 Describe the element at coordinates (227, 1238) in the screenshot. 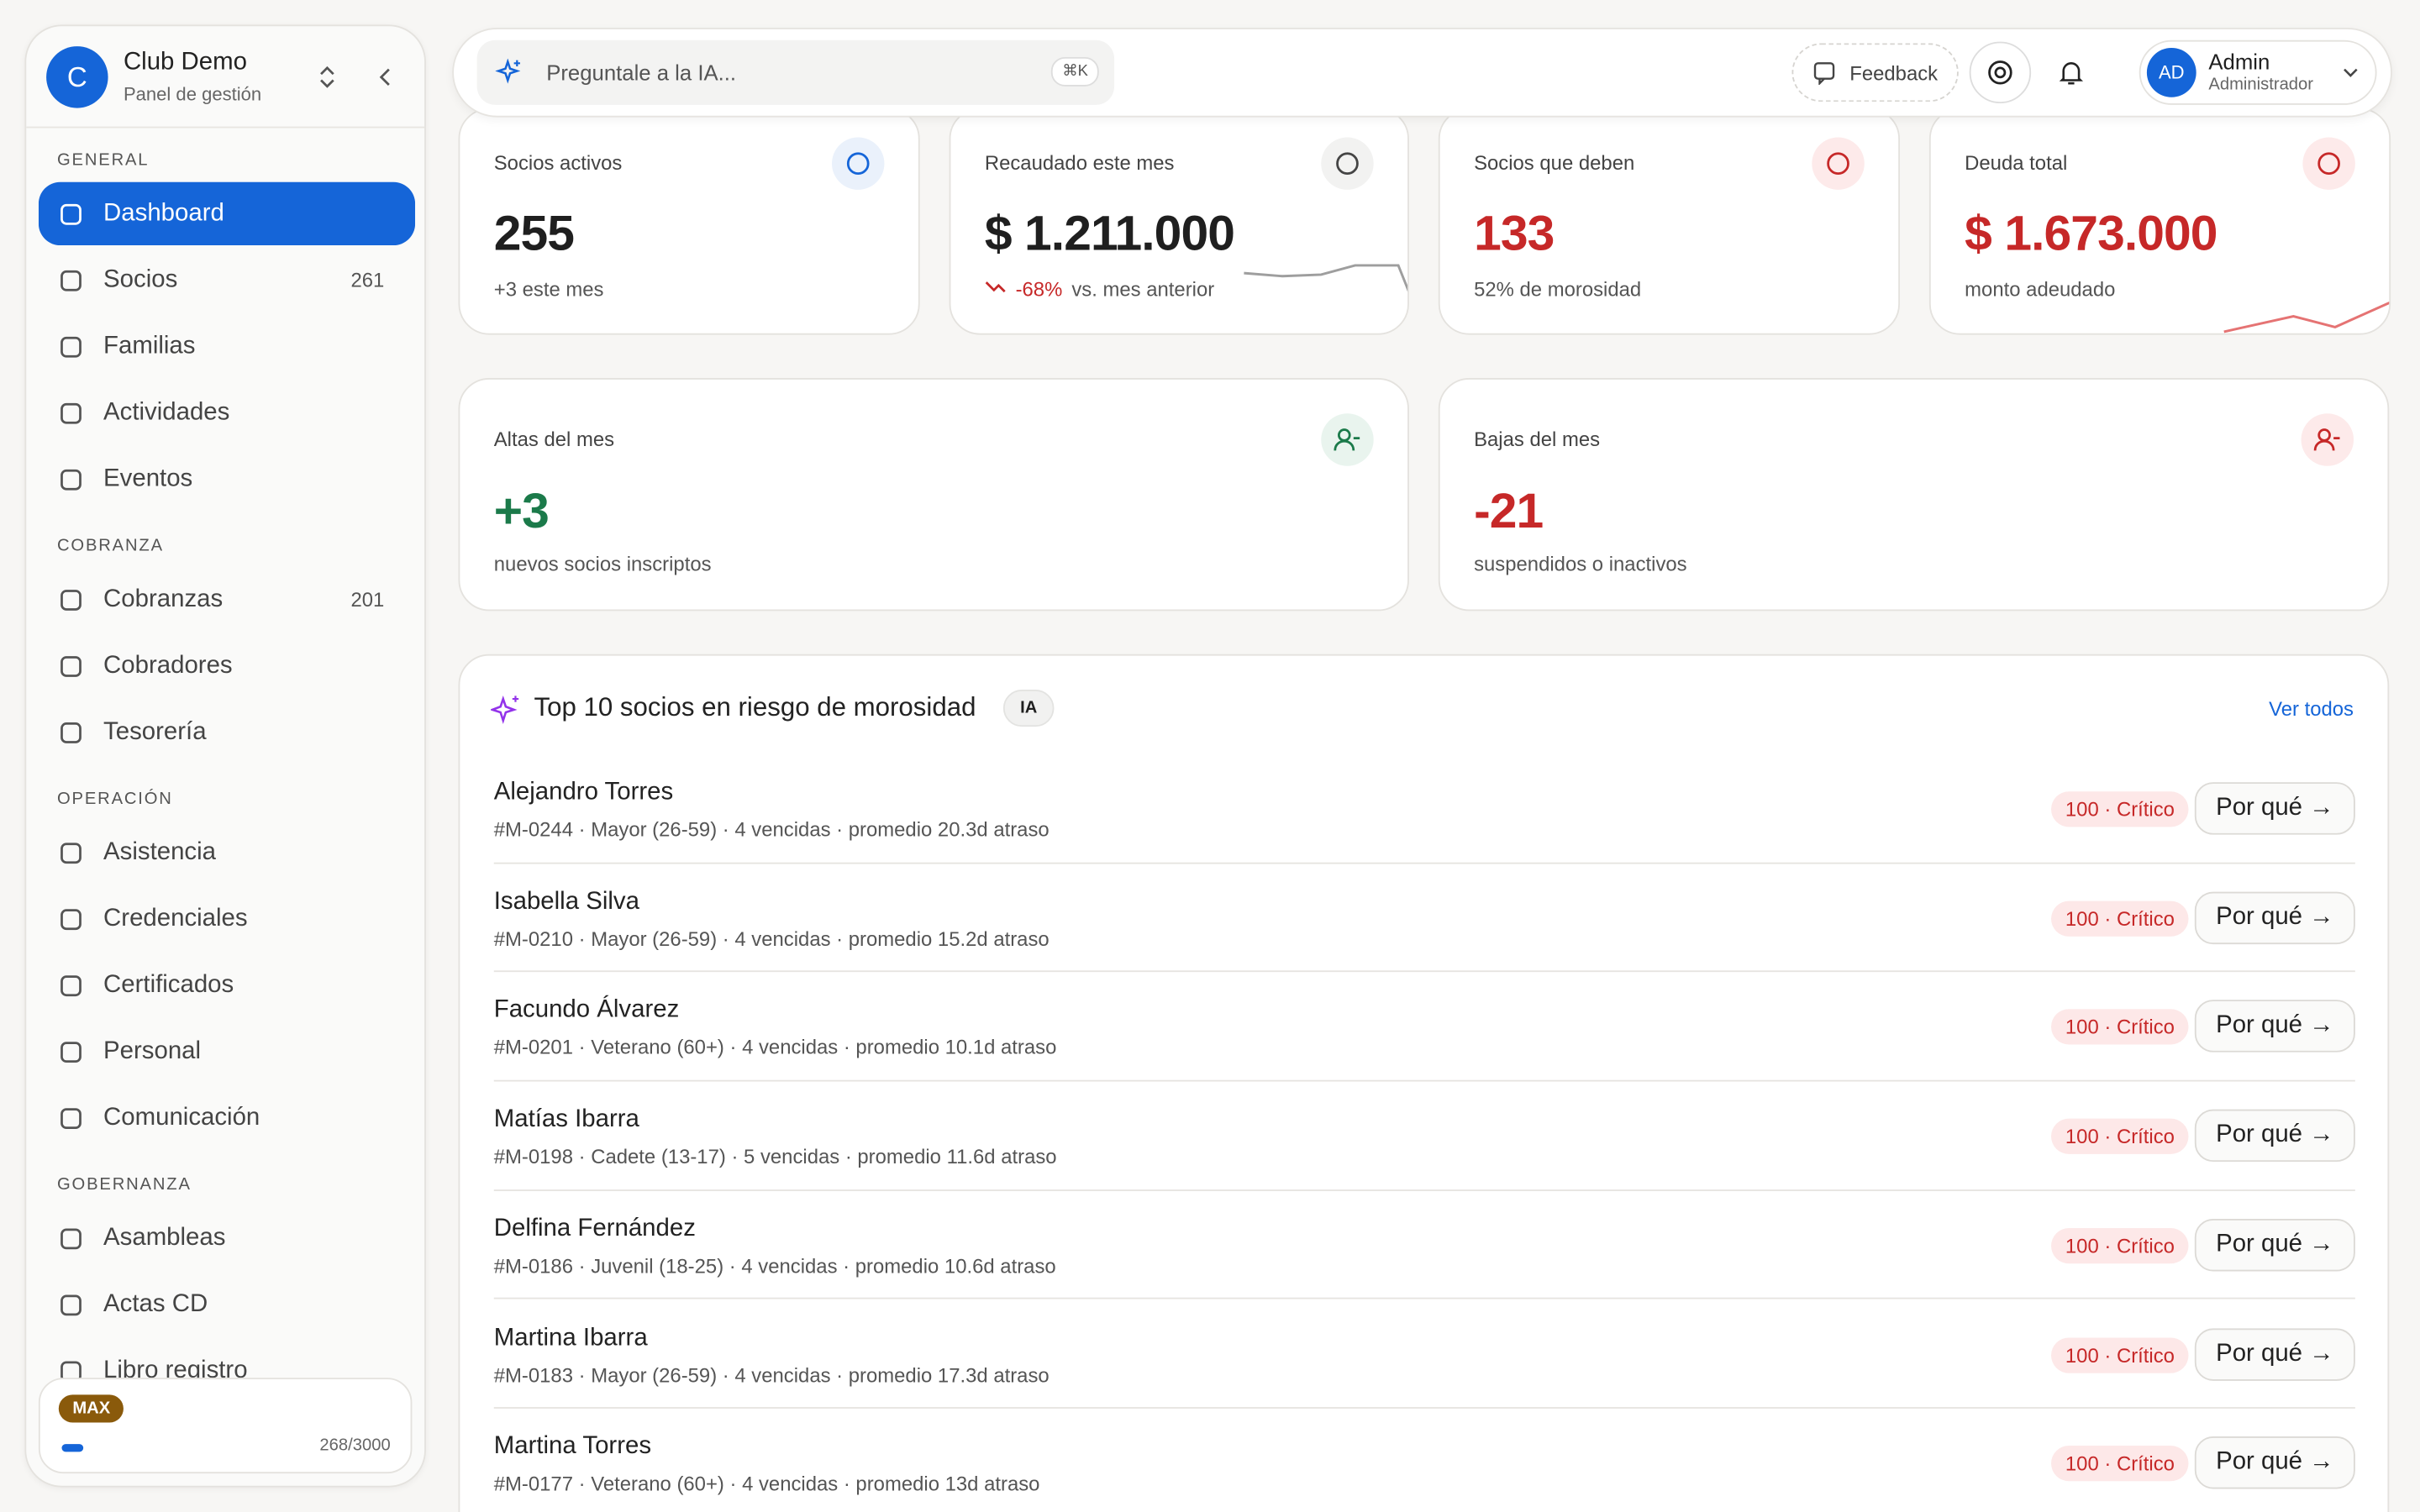

I see `nav-item: Asambleas` at that location.